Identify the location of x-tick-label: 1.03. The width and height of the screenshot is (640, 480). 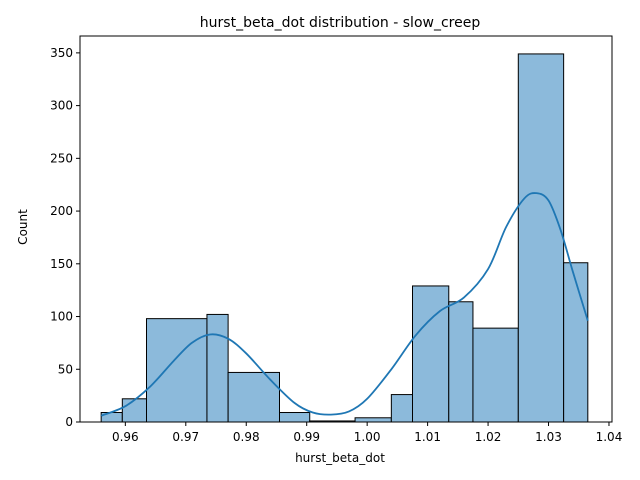
(548, 437).